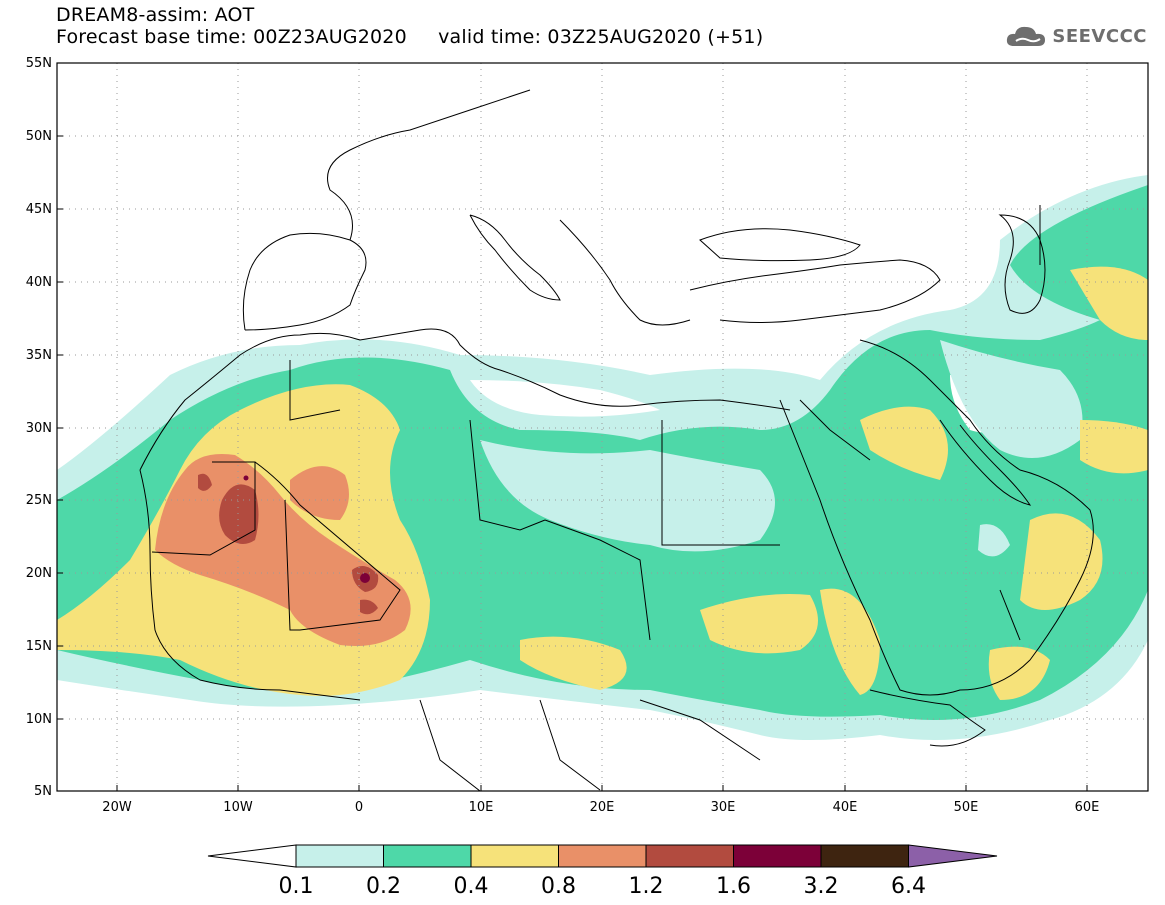  Describe the element at coordinates (845, 807) in the screenshot. I see `lon-label-40e: 40E` at that location.